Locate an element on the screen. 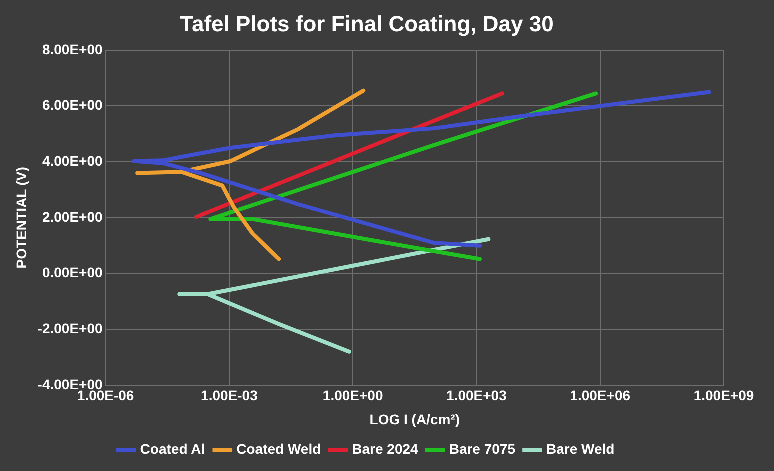 The image size is (774, 471). y-tick-label: -4.00E+00 is located at coordinates (71, 384).